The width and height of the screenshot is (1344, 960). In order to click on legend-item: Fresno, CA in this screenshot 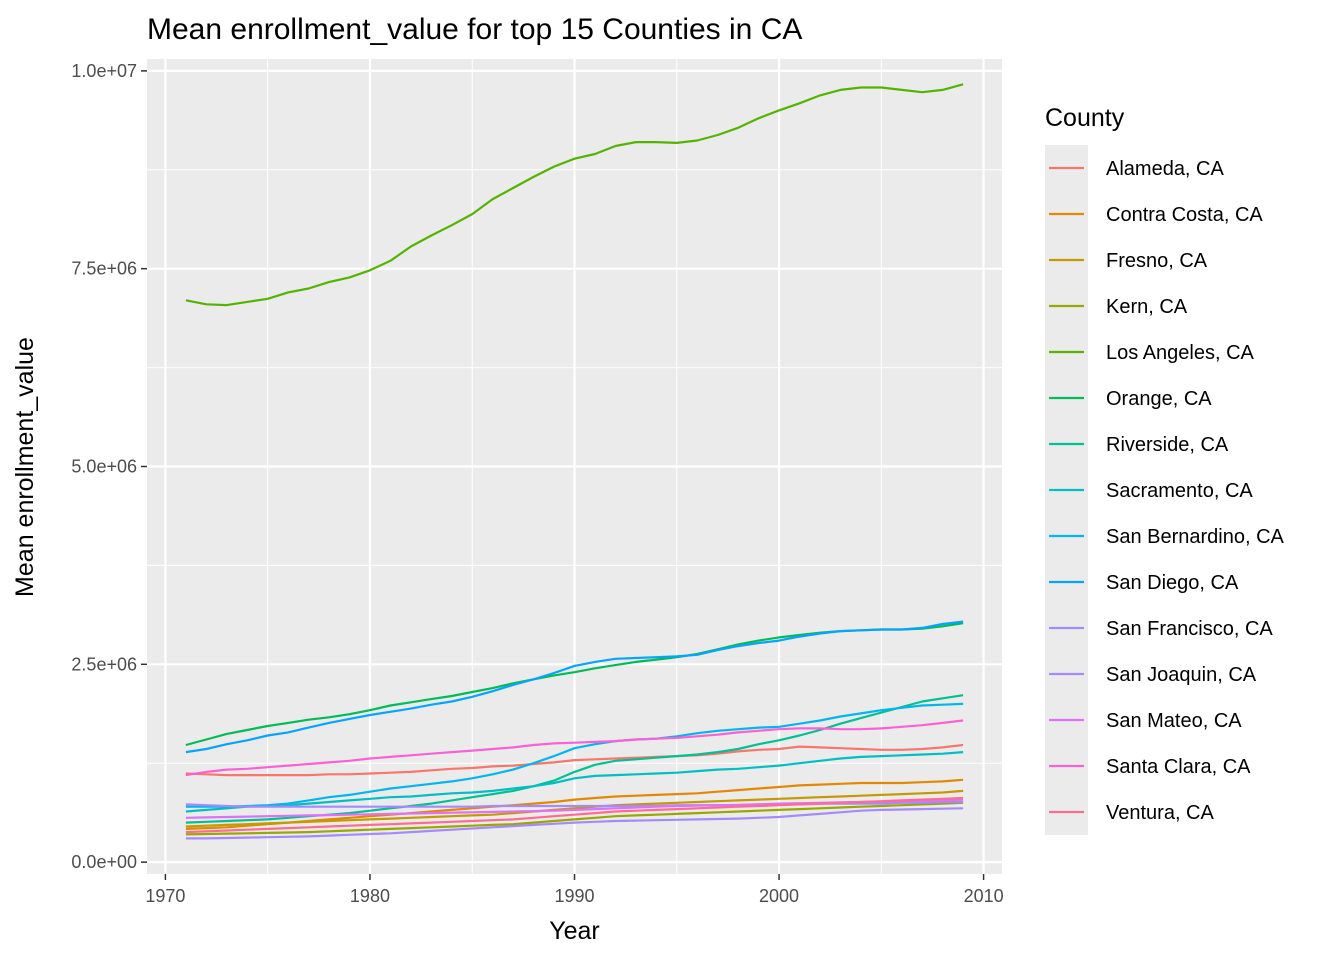, I will do `click(1126, 260)`.